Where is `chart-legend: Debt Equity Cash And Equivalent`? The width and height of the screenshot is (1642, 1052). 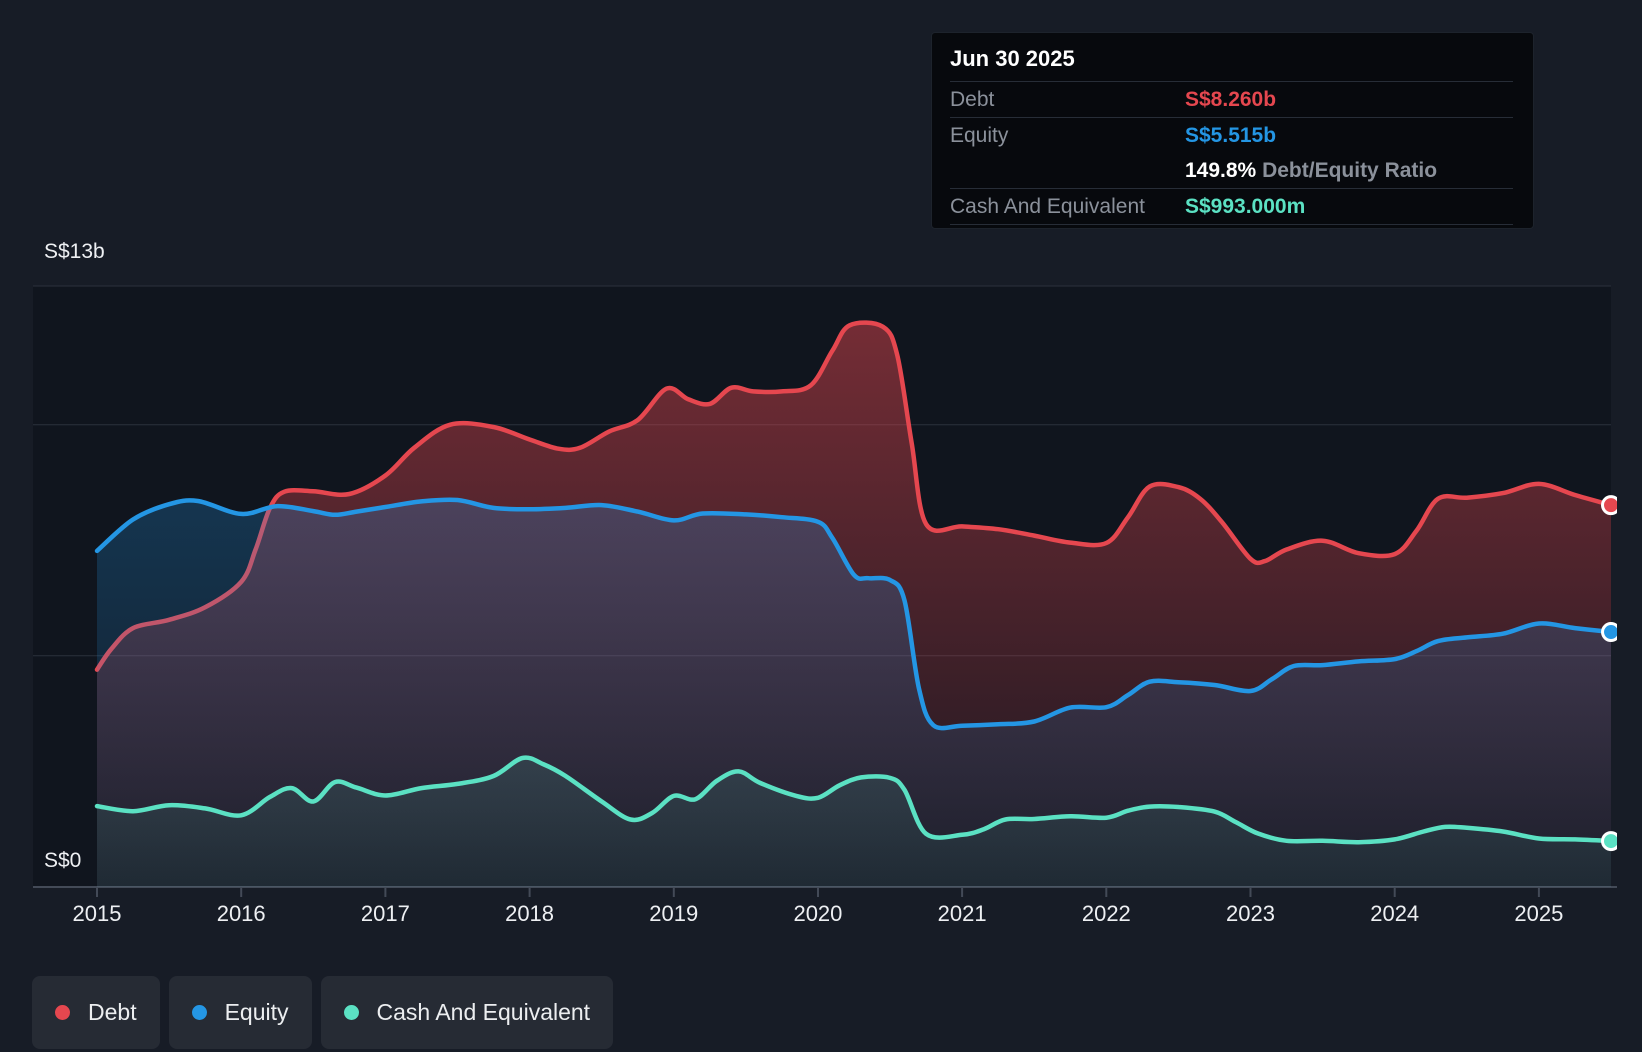 chart-legend: Debt Equity Cash And Equivalent is located at coordinates (323, 1012).